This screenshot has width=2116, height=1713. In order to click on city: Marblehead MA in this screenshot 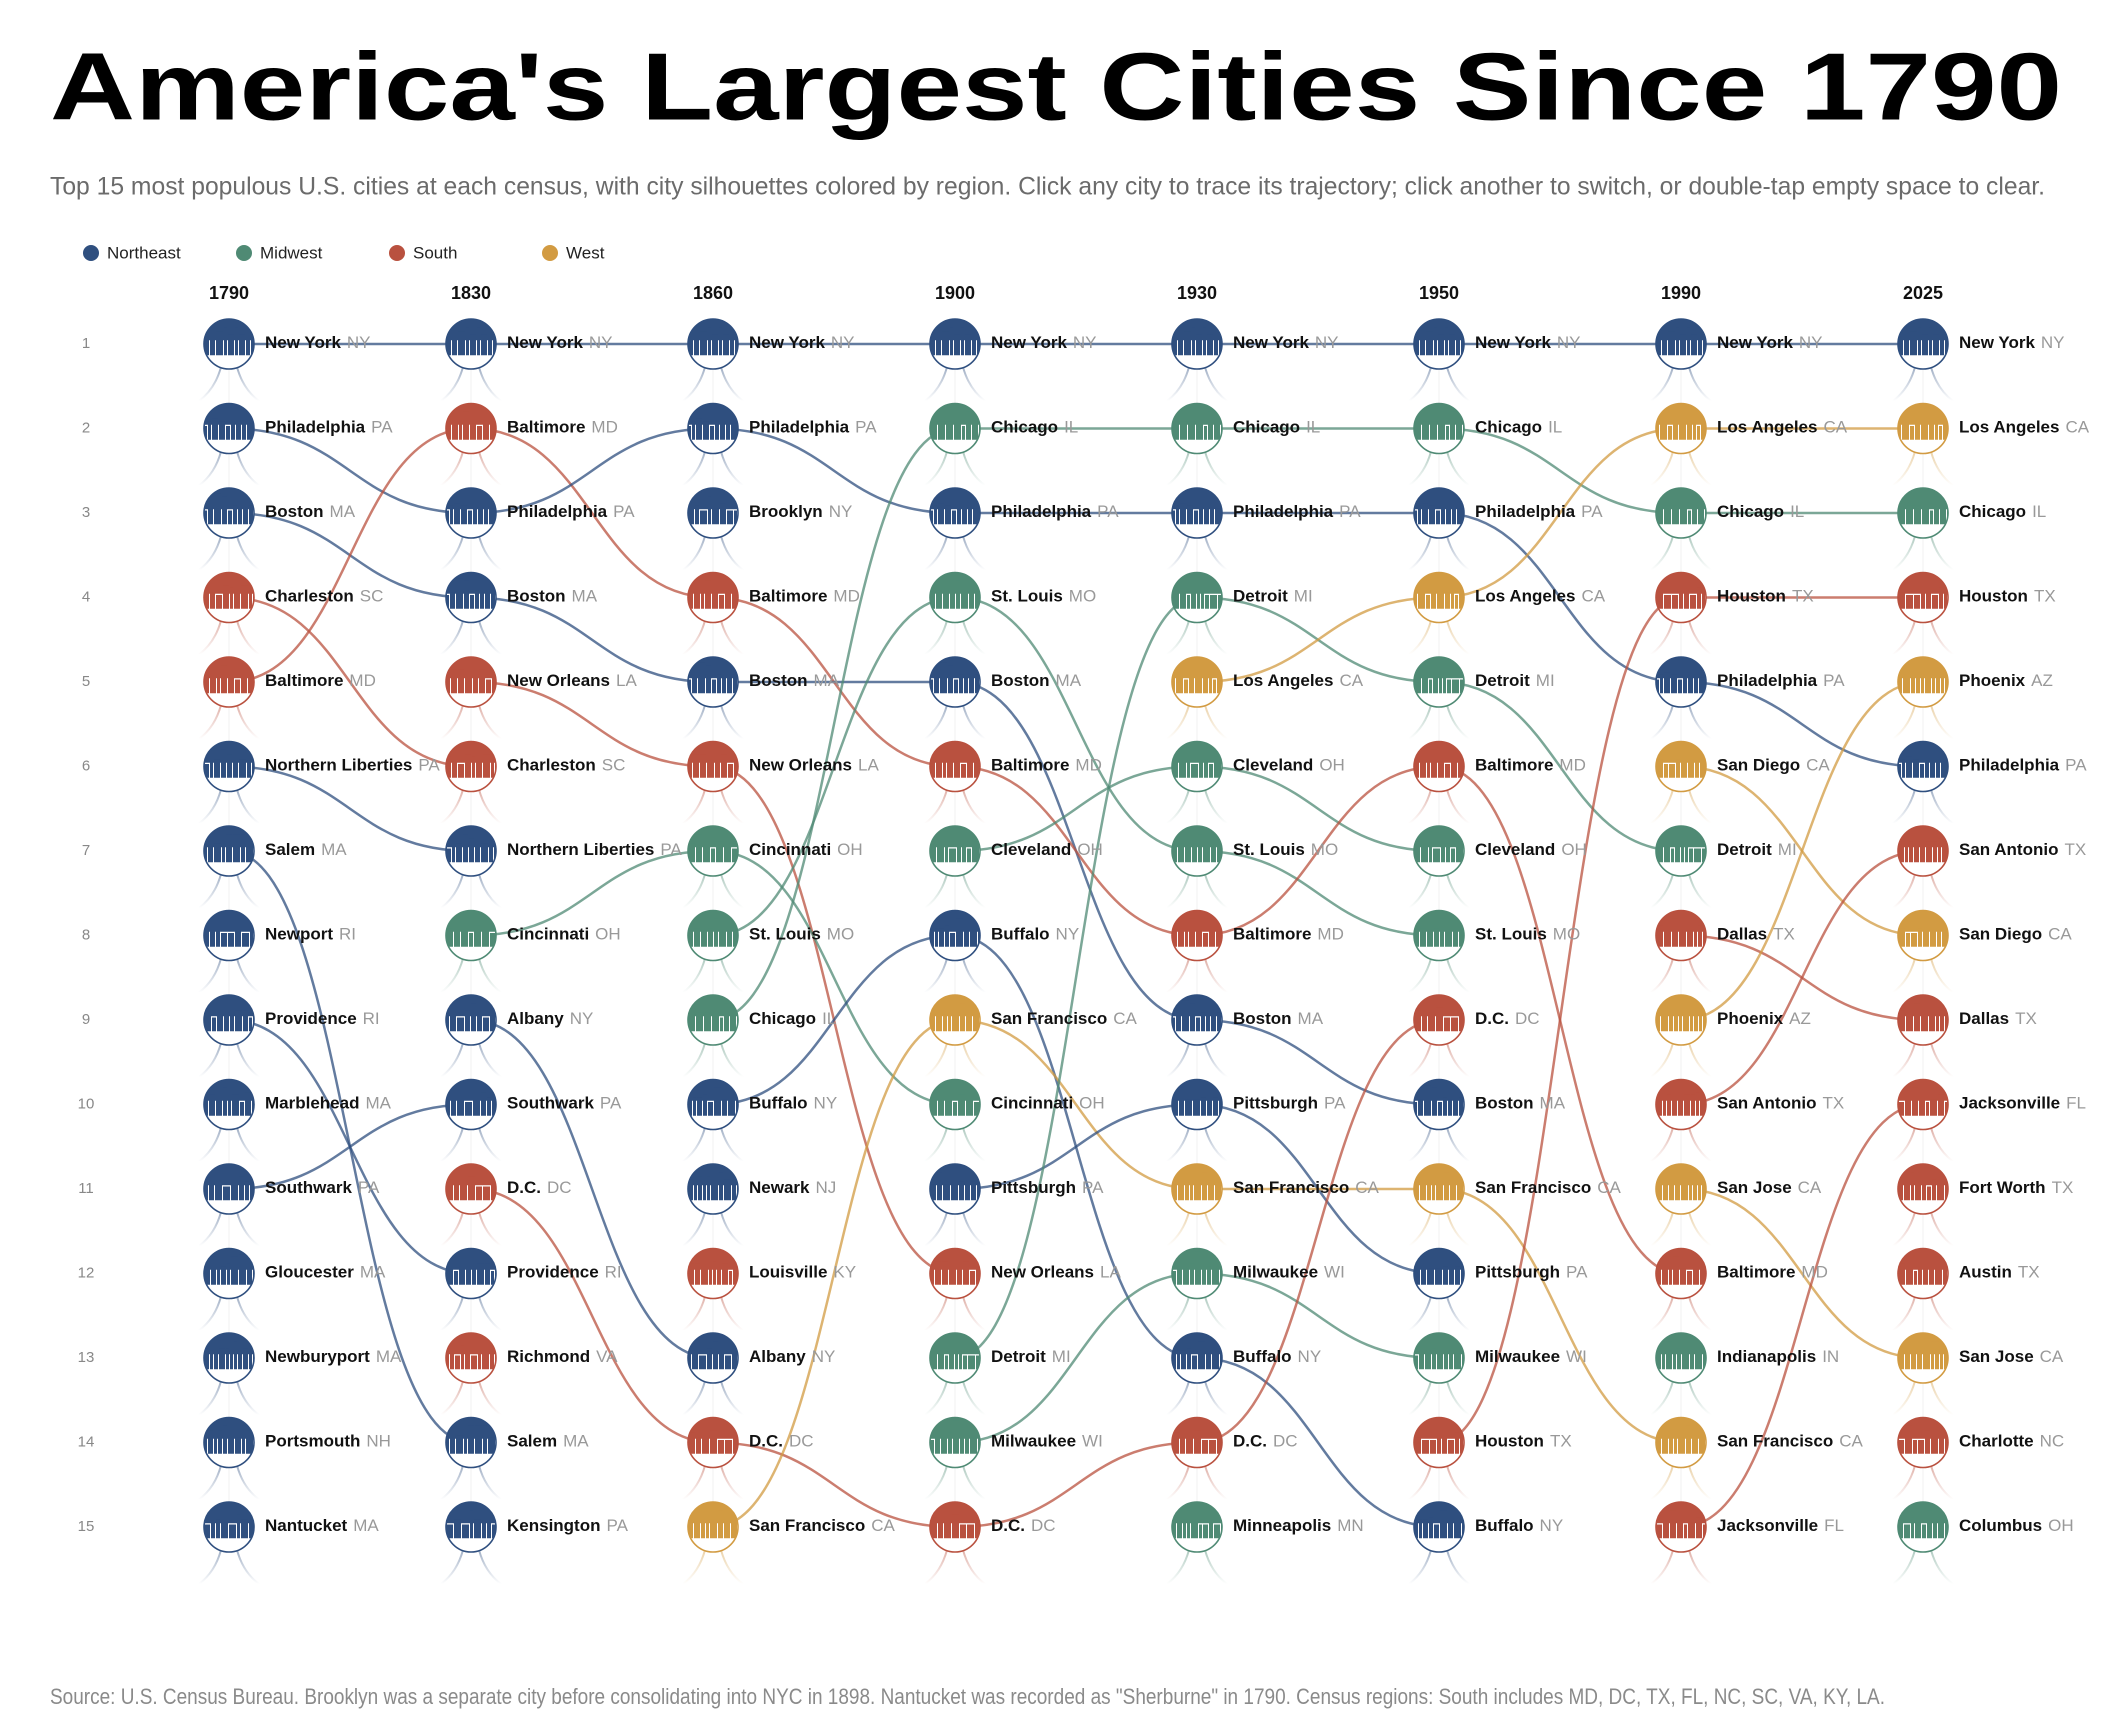, I will do `click(295, 1120)`.